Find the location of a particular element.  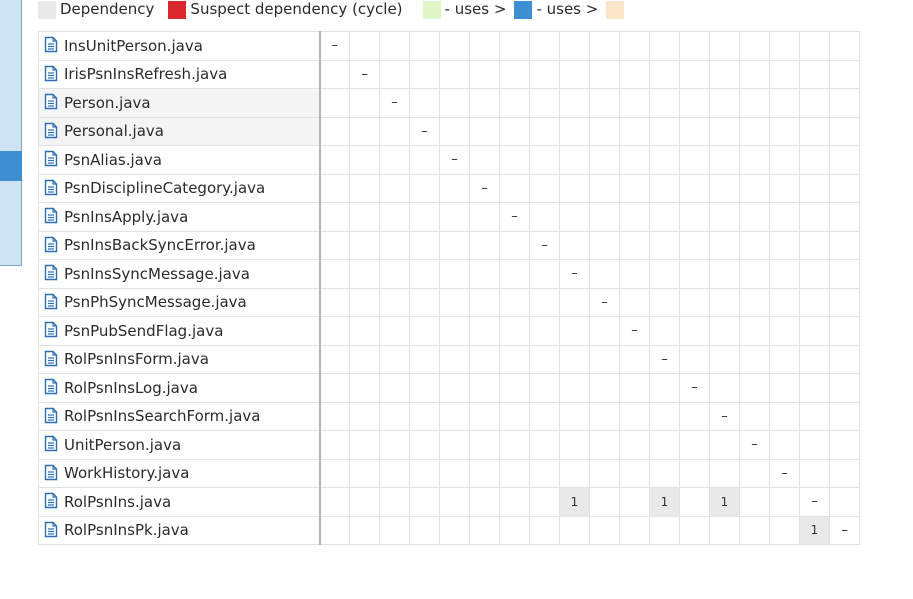

row-header: RolPsnInsPk.java is located at coordinates (179, 530).